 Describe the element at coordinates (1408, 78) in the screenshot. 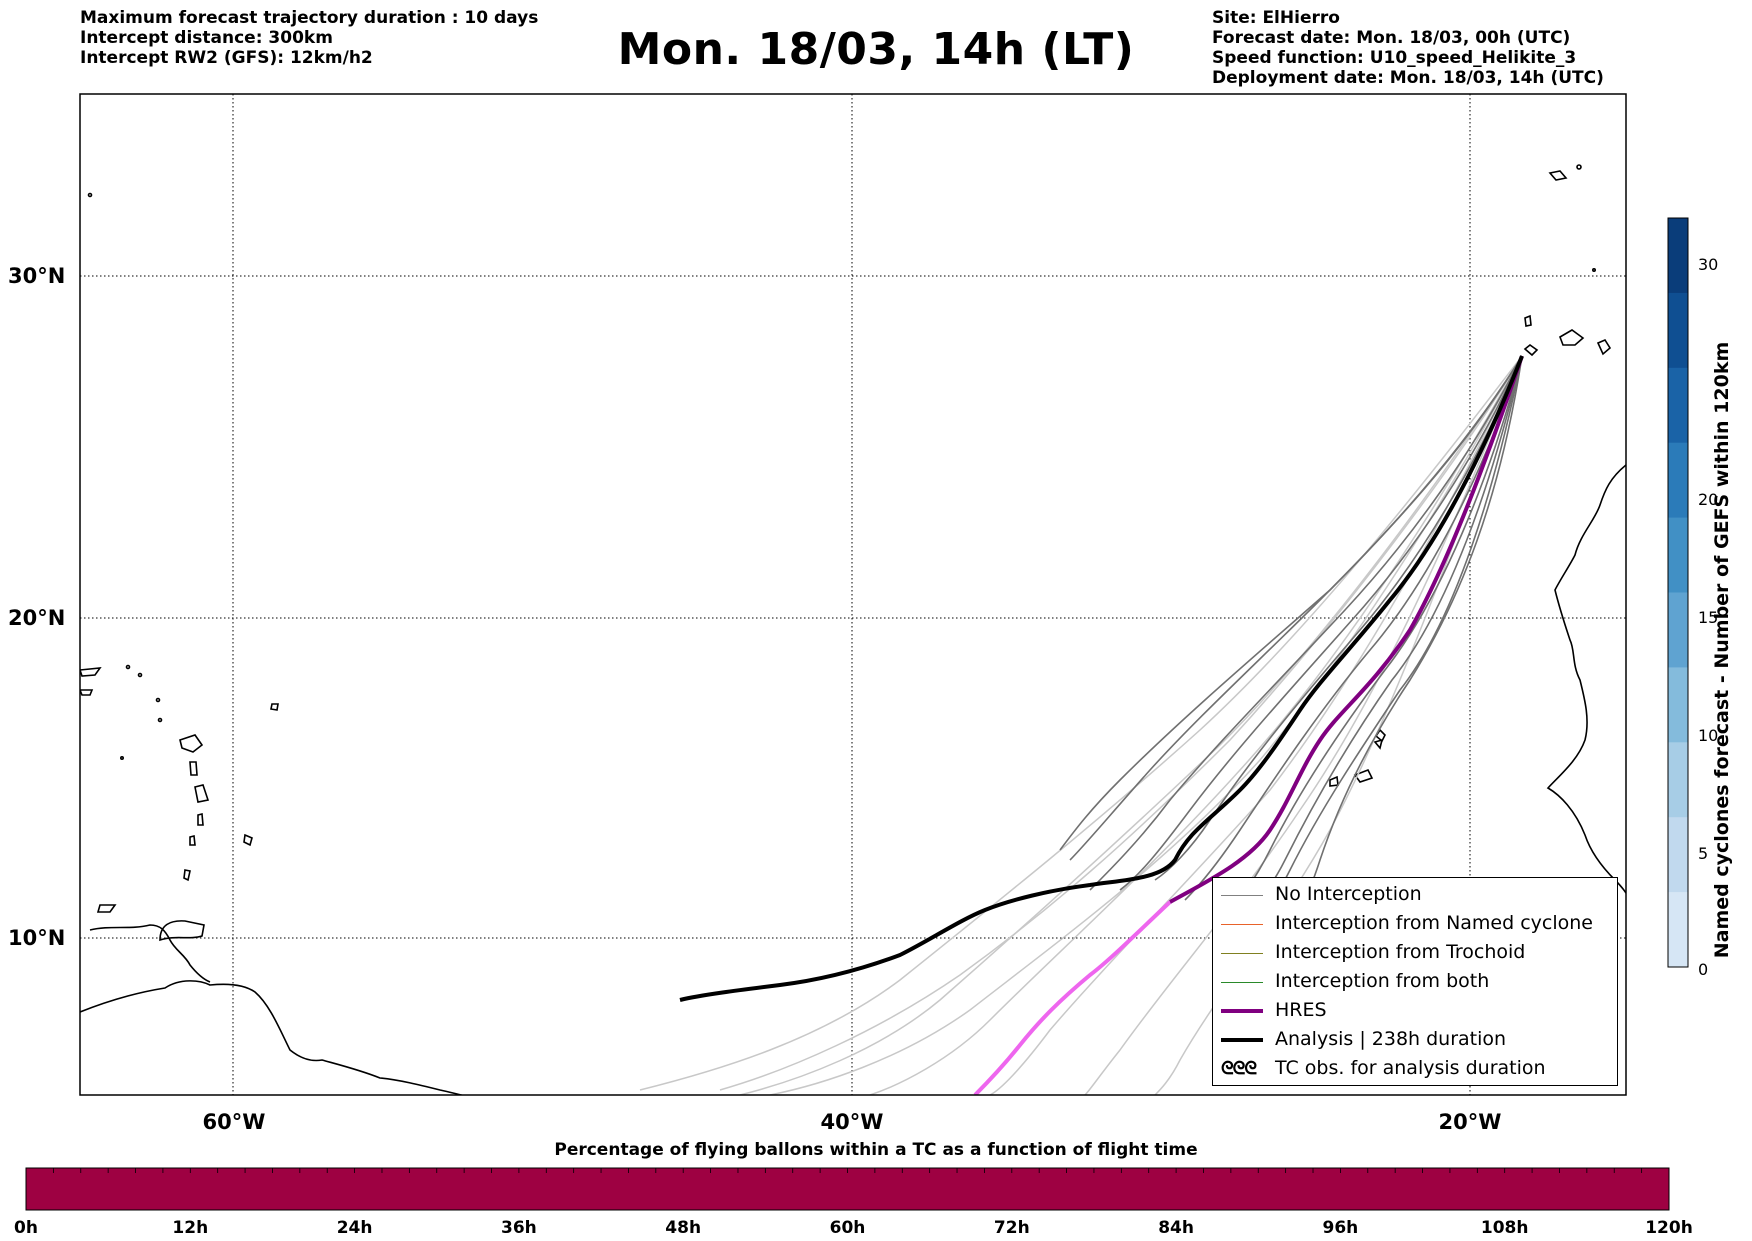

I see `deployment-date-text: Deployment date: Mon. 18/03, 14h (UTC)` at that location.